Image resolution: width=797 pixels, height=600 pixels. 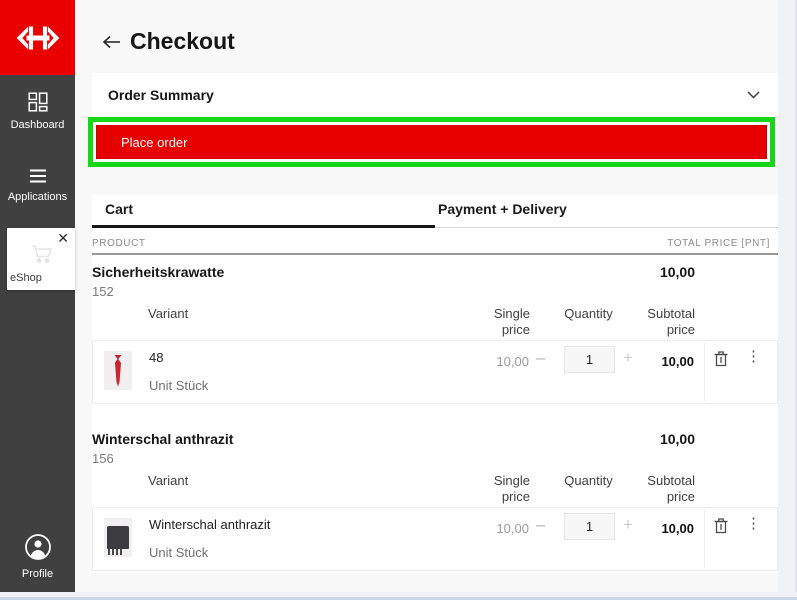 What do you see at coordinates (103, 458) in the screenshot?
I see `product-code: 156` at bounding box center [103, 458].